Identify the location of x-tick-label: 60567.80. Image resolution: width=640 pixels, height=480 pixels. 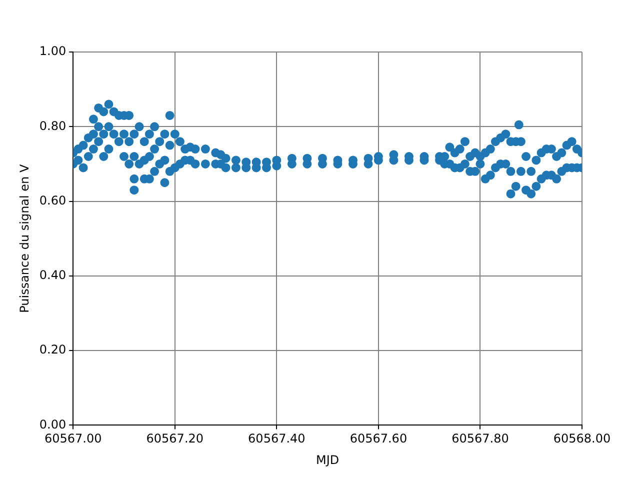
(480, 439).